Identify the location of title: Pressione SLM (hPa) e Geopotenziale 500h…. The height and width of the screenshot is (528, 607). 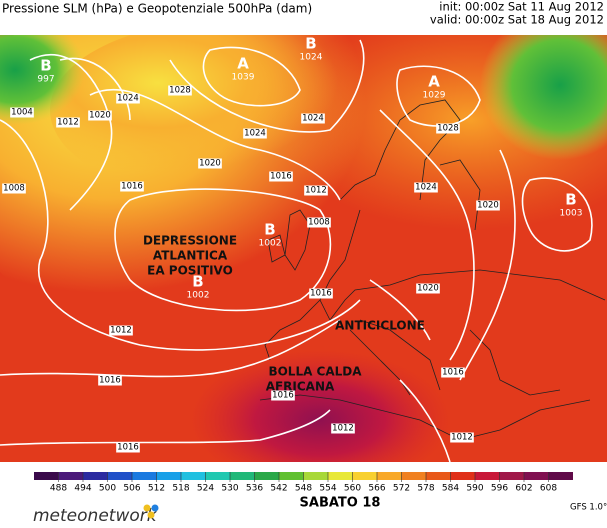
(157, 9).